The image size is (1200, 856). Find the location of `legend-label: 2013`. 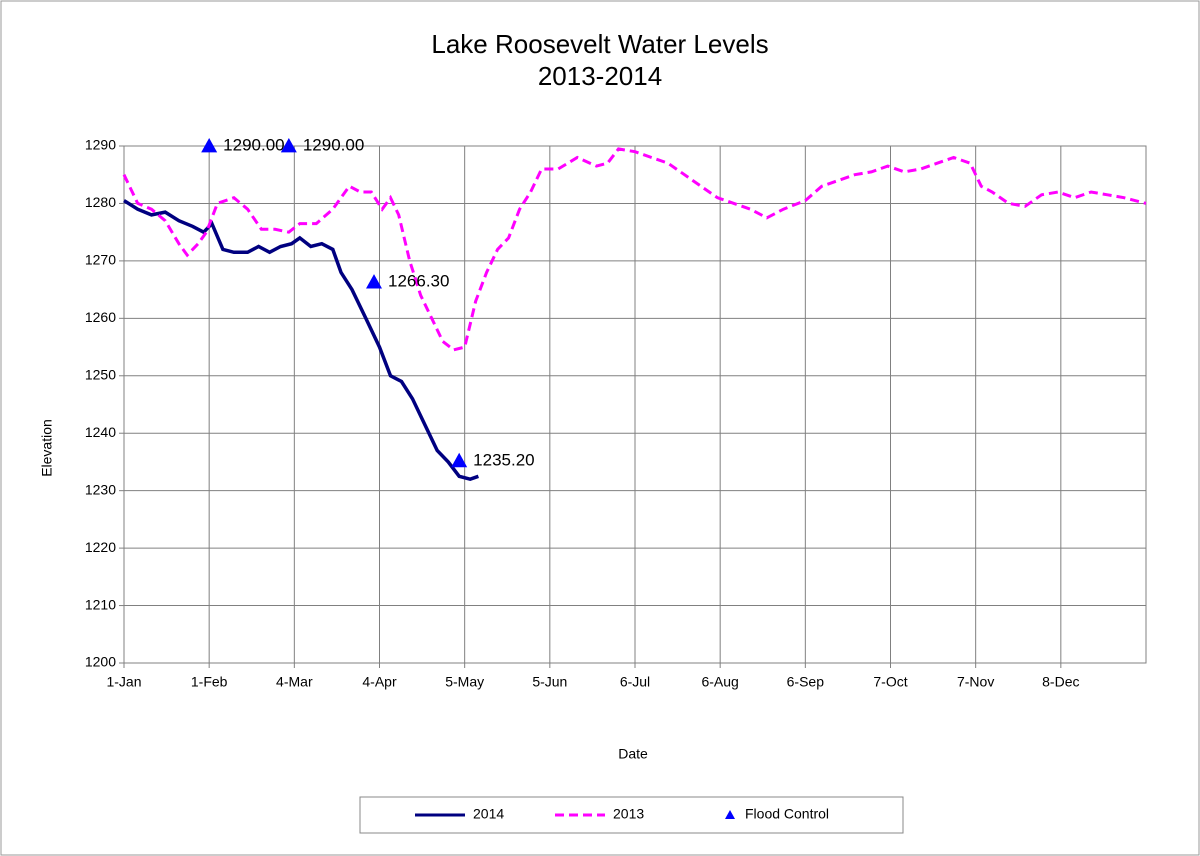

legend-label: 2013 is located at coordinates (628, 814).